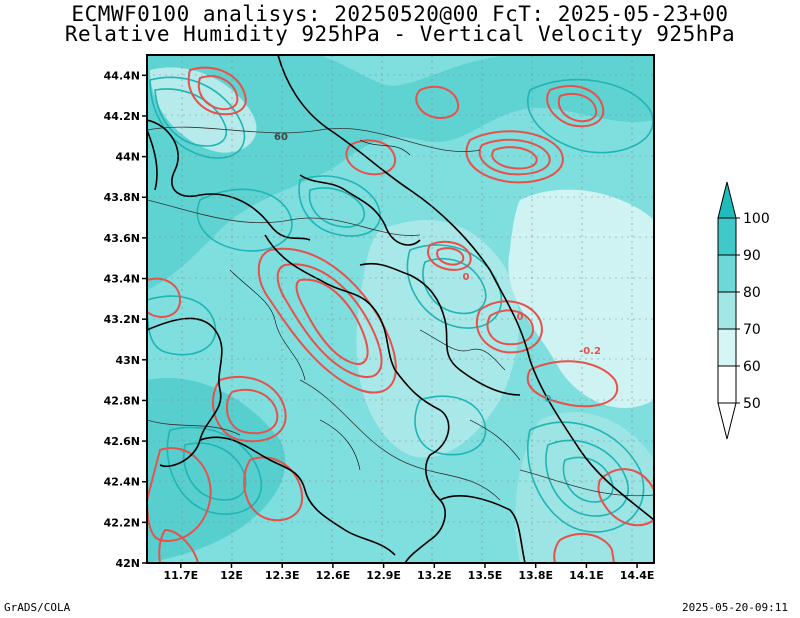  Describe the element at coordinates (37, 607) in the screenshot. I see `footer-software: GrADS/COLA` at that location.